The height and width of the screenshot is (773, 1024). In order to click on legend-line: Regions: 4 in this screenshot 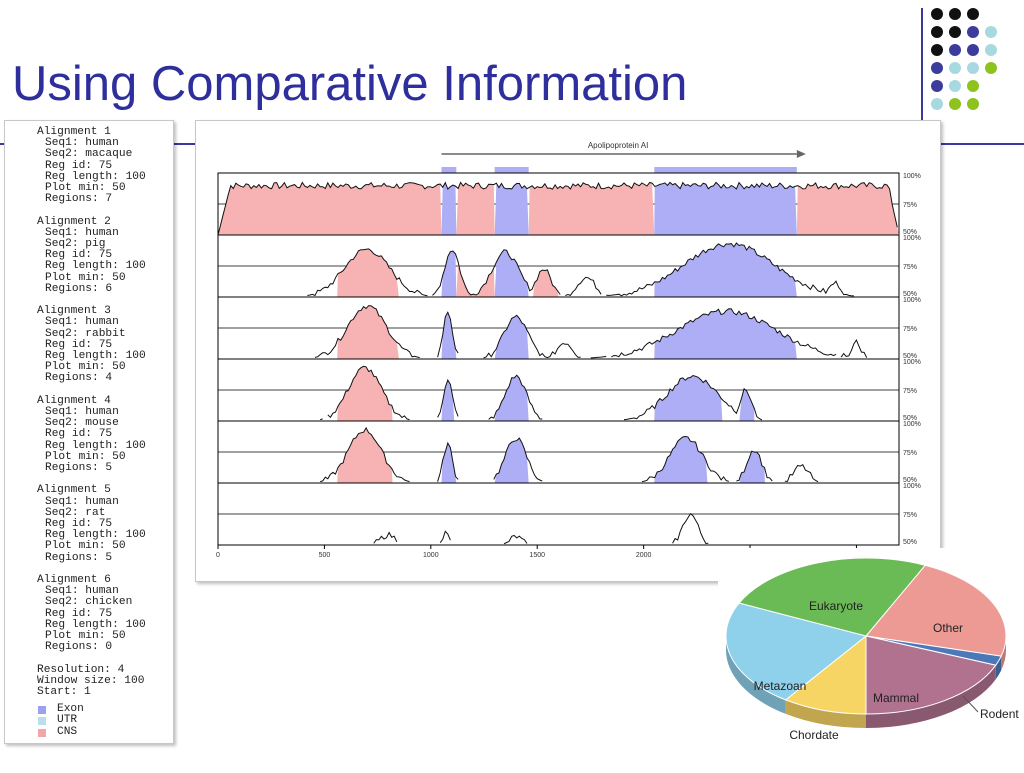, I will do `click(79, 378)`.